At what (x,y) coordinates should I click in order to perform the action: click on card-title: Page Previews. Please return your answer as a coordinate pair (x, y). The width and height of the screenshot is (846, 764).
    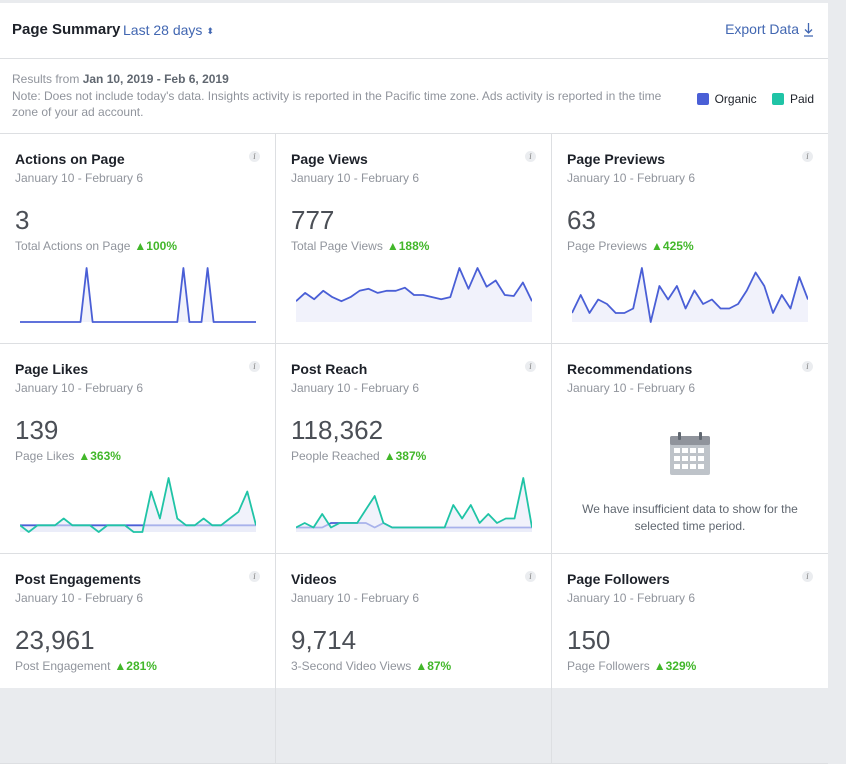
    Looking at the image, I should click on (616, 159).